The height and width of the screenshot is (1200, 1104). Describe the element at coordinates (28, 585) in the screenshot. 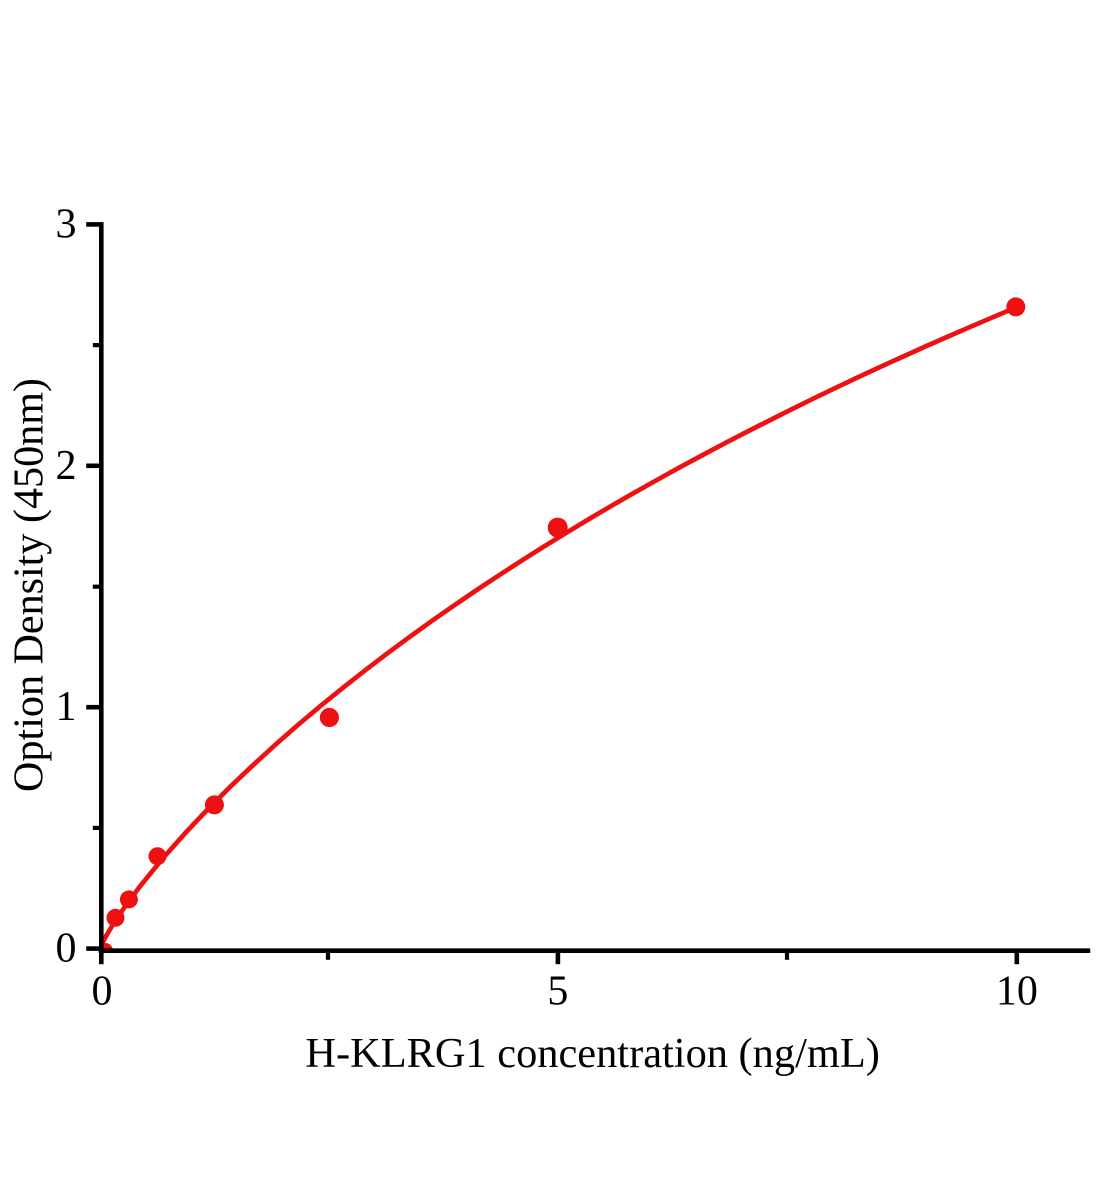

I see `svg-text: Option Density (450nm)` at that location.